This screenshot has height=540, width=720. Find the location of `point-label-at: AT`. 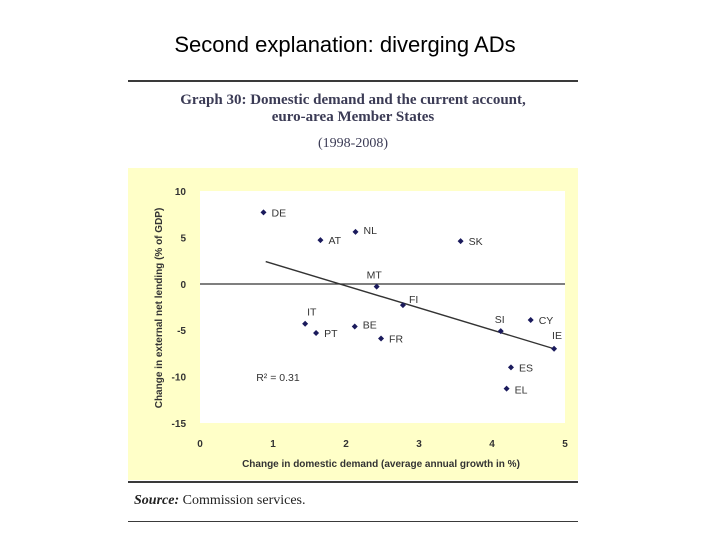

point-label-at: AT is located at coordinates (334, 241).